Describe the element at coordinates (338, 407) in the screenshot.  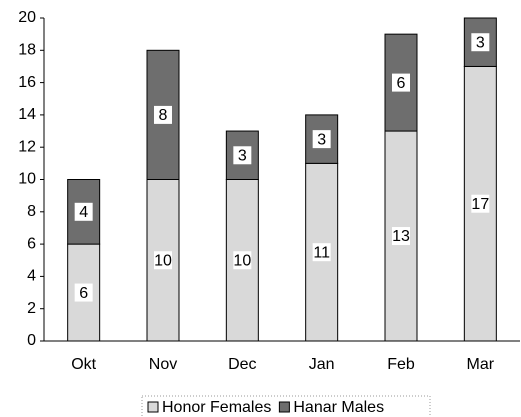
I see `legend-label: Hanar Males` at that location.